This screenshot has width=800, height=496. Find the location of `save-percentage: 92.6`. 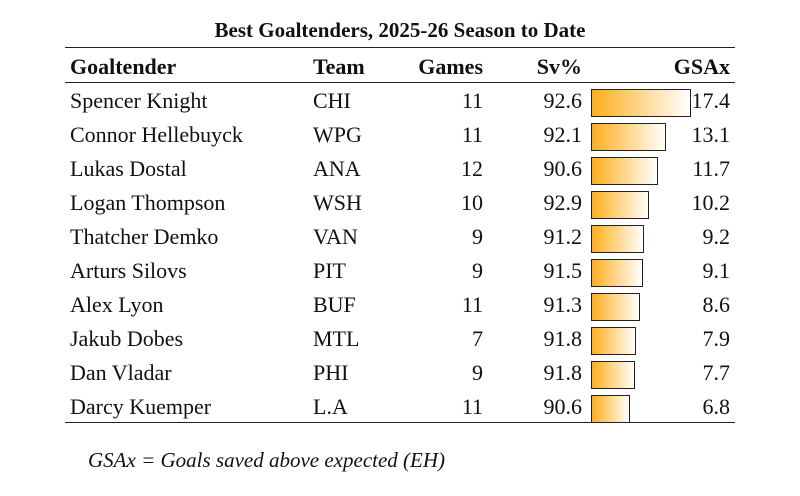

save-percentage: 92.6 is located at coordinates (563, 100).